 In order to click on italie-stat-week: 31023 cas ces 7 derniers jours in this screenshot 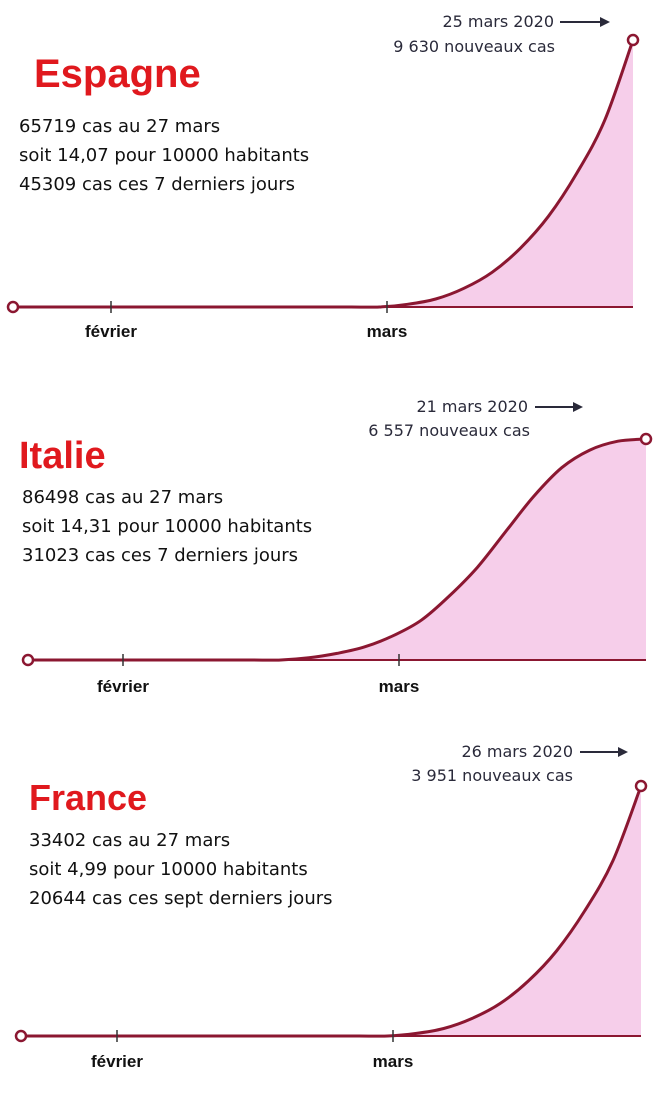, I will do `click(160, 555)`.